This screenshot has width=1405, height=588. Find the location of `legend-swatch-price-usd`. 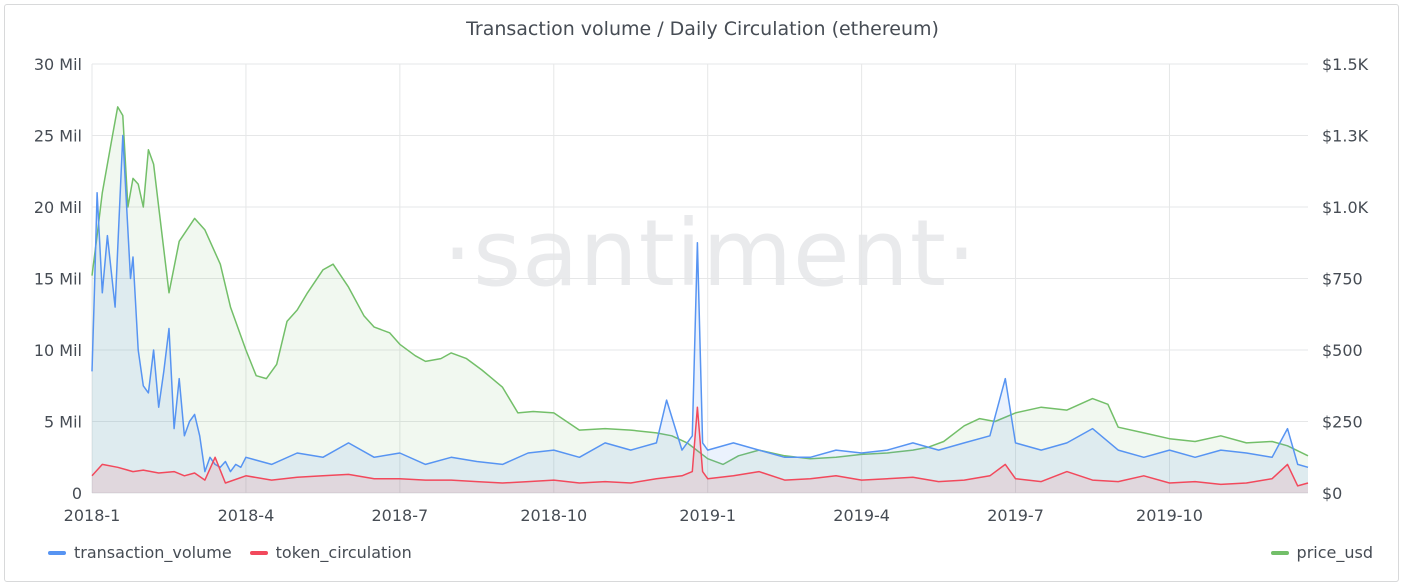

legend-swatch-price-usd is located at coordinates (1279, 552).